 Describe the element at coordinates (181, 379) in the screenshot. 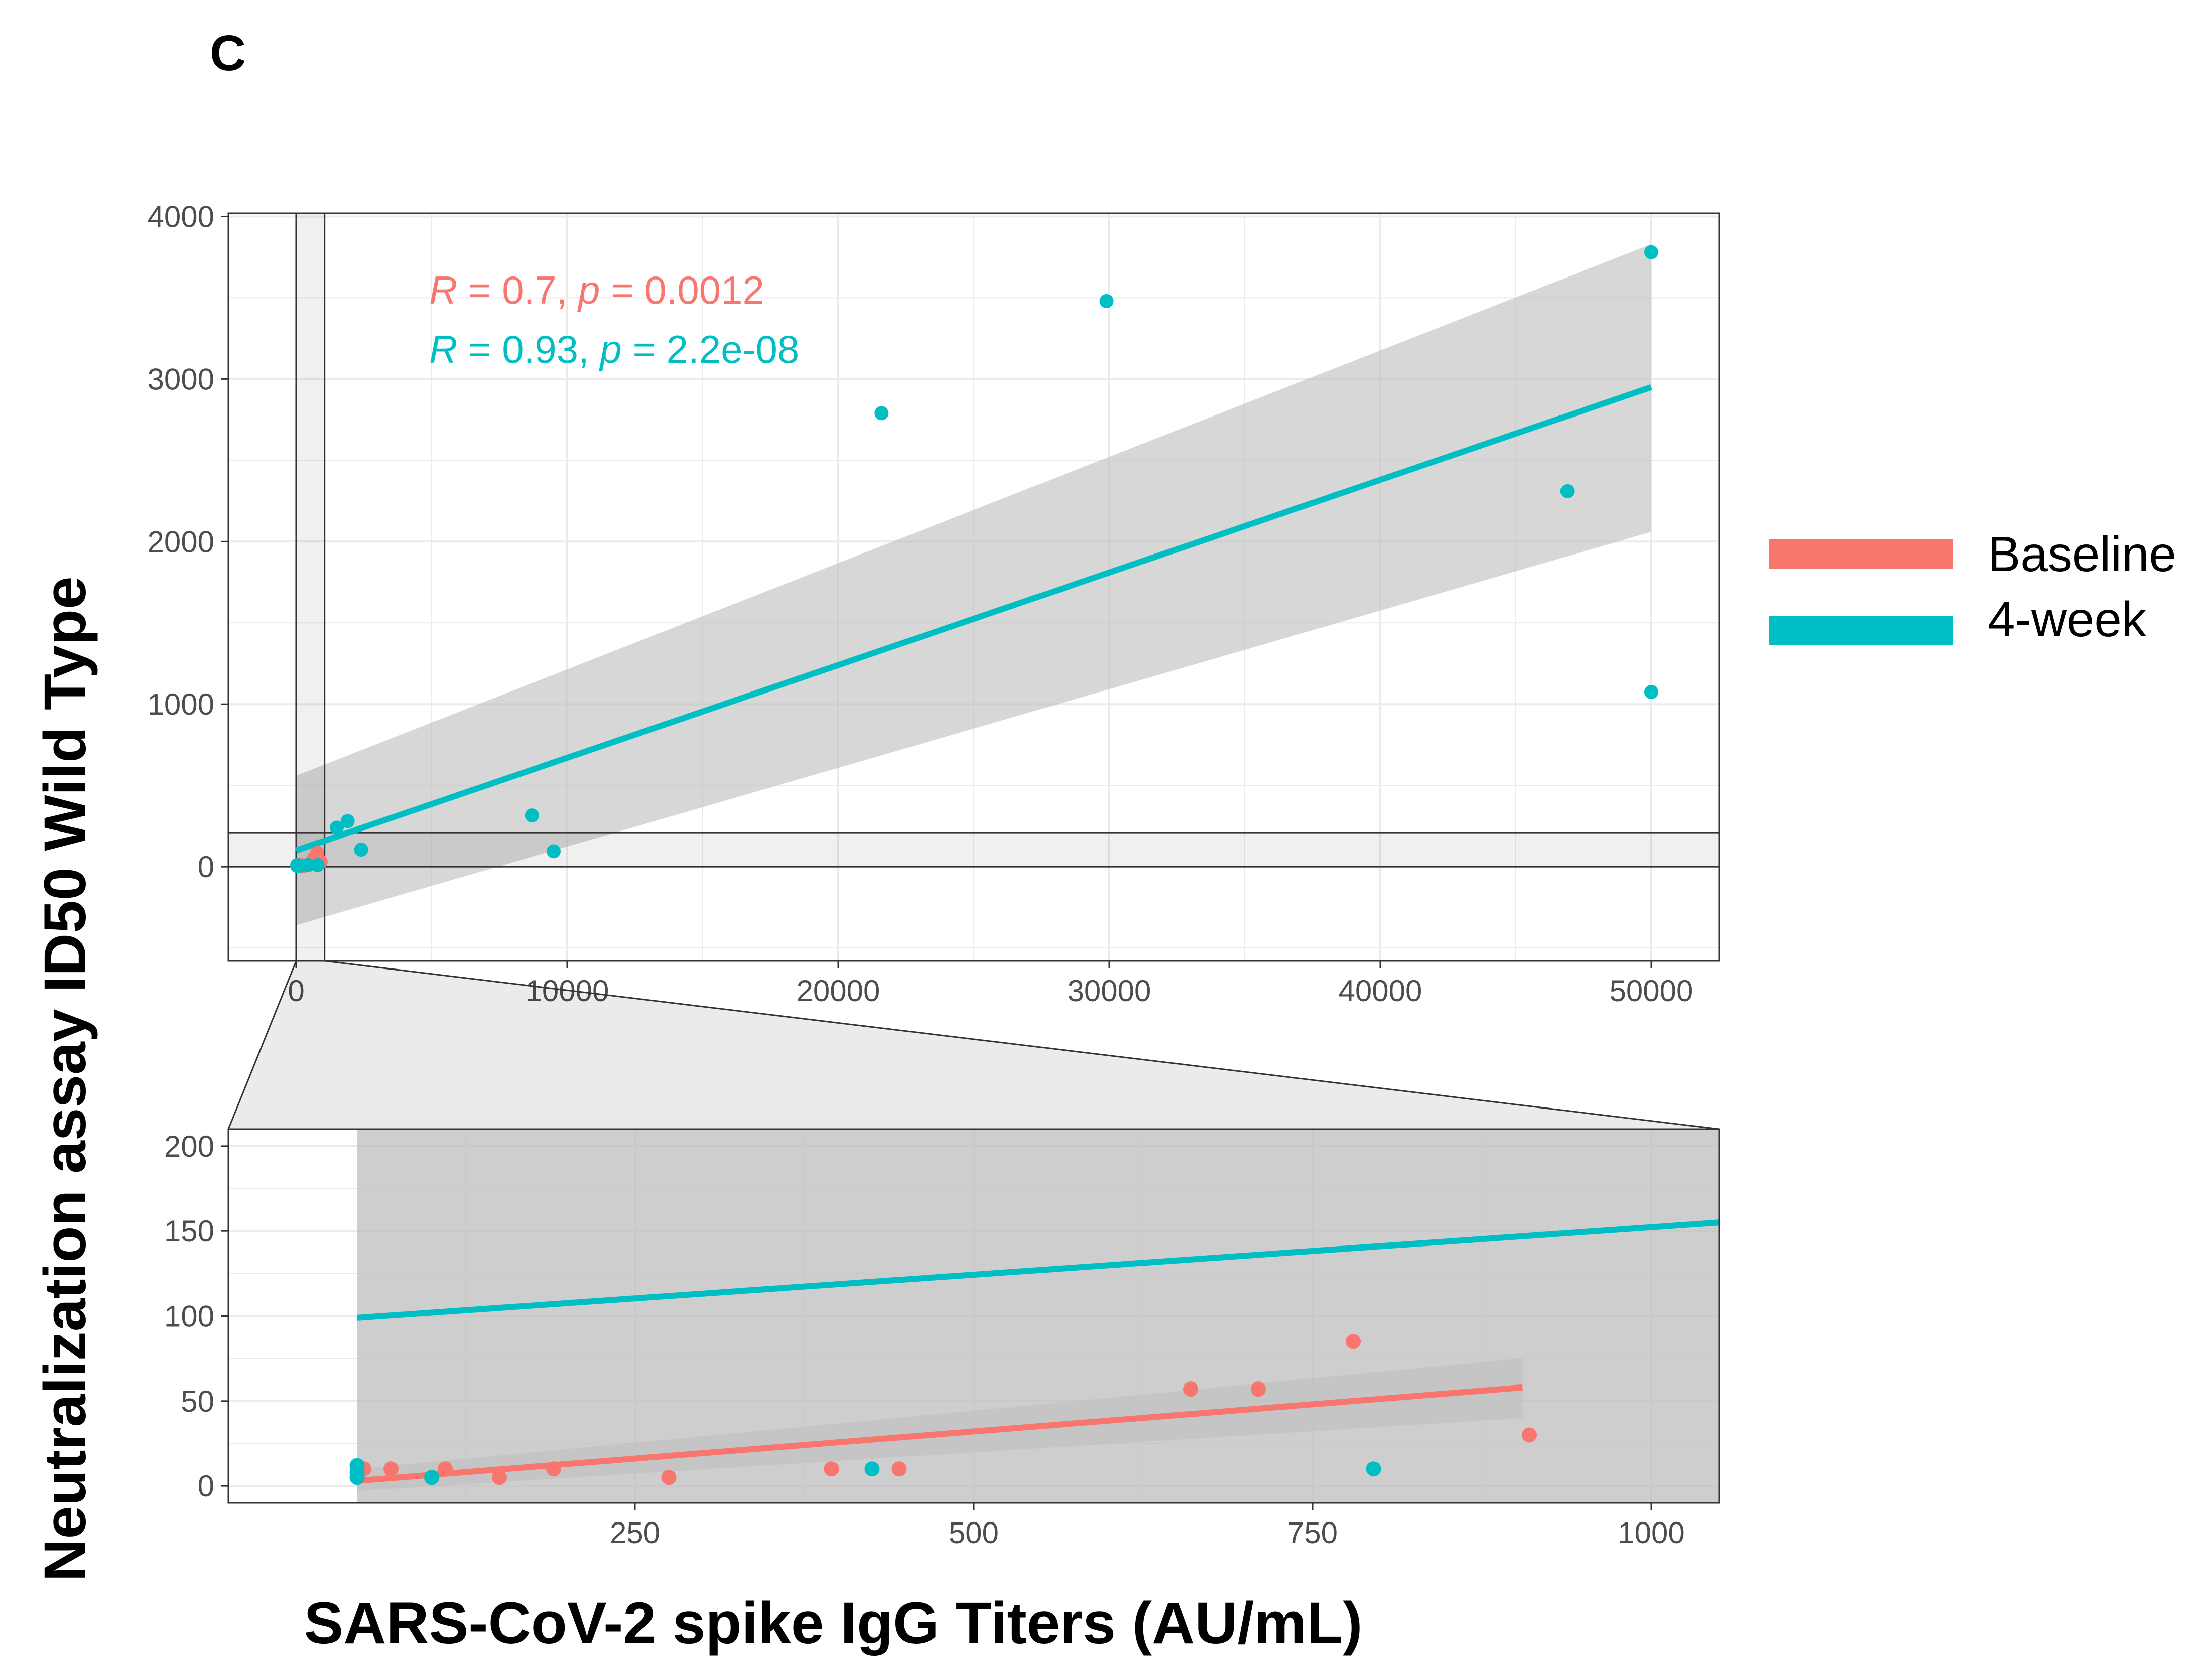

I see `main-y-tick-label-3: 3000` at that location.